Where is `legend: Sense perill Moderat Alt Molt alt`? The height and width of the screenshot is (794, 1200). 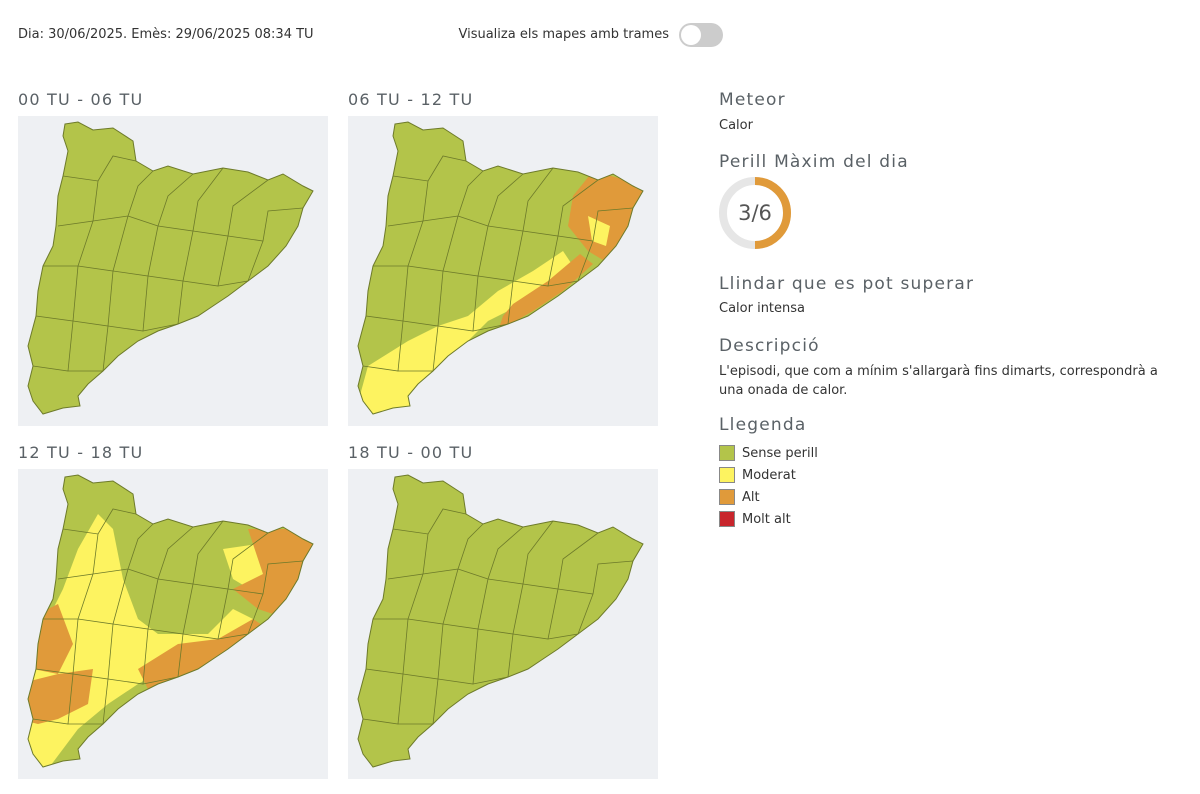 legend: Sense perill Moderat Alt Molt alt is located at coordinates (768, 486).